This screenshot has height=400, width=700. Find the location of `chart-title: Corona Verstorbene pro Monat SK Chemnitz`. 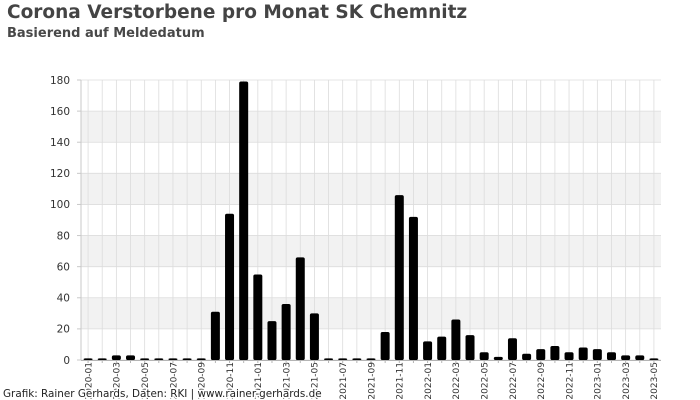

chart-title: Corona Verstorbene pro Monat SK Chemnitz is located at coordinates (237, 12).